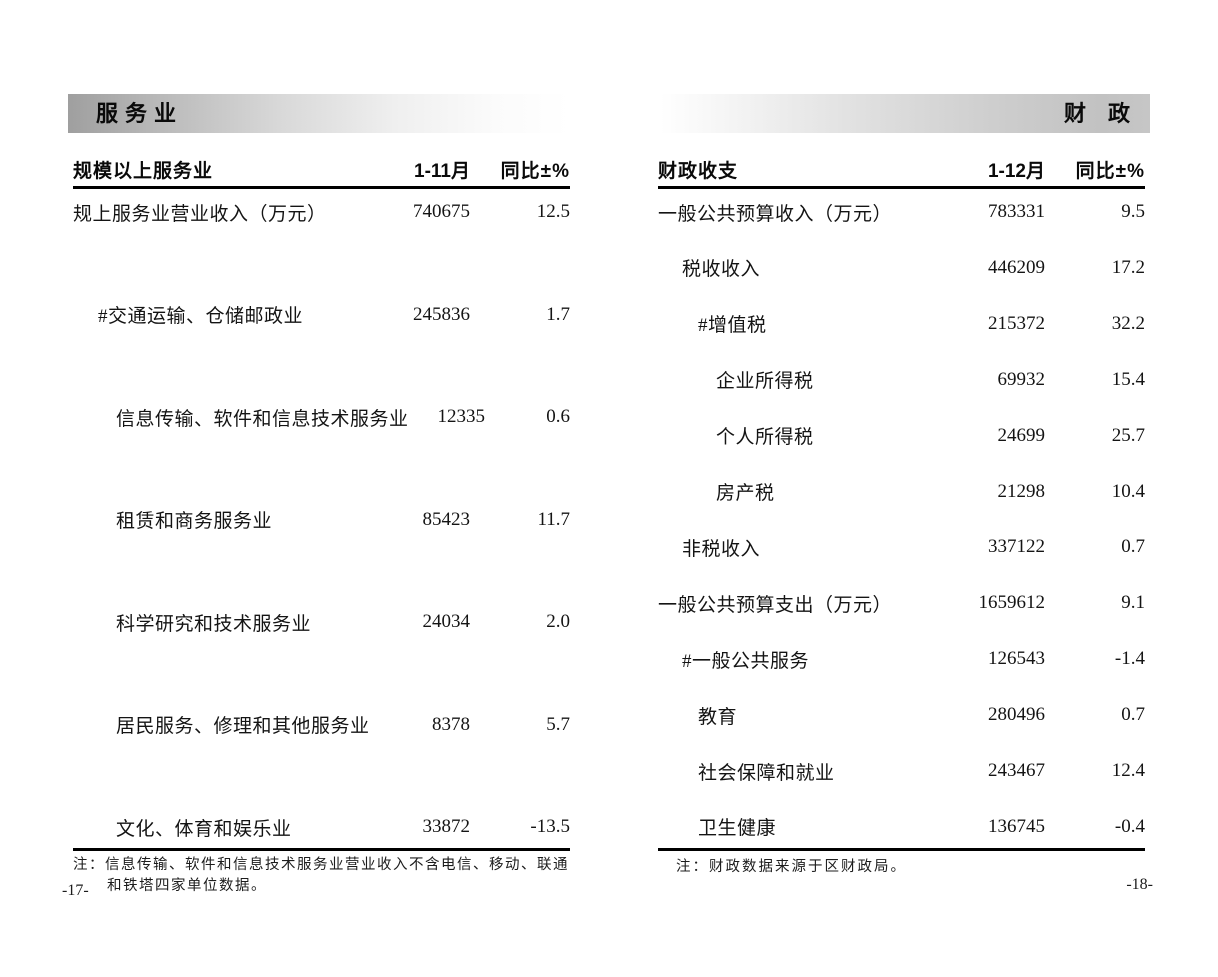  I want to click on row-yoy: 12.4, so click(1128, 771).